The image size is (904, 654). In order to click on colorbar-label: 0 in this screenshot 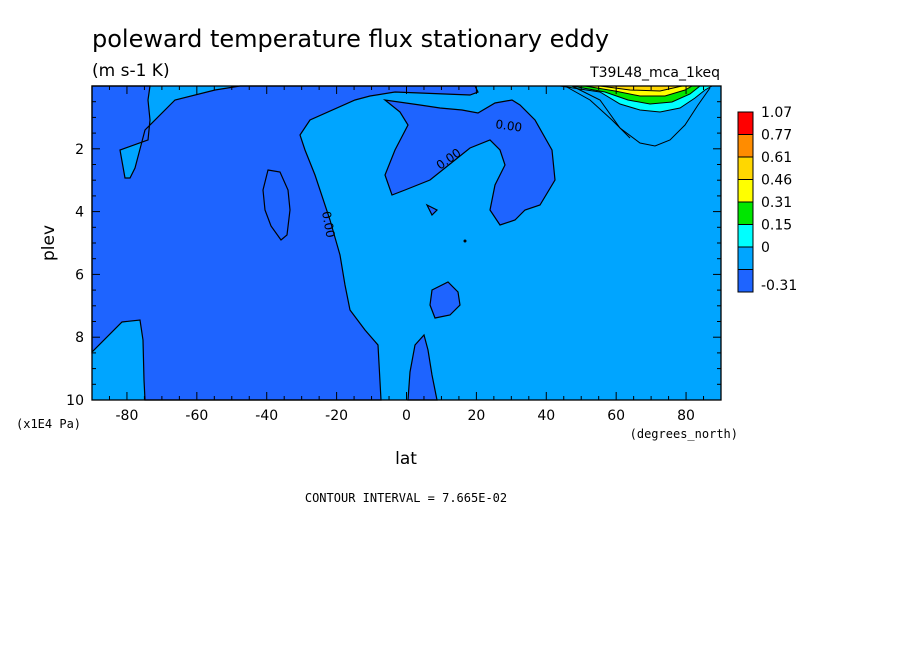, I will do `click(765, 248)`.